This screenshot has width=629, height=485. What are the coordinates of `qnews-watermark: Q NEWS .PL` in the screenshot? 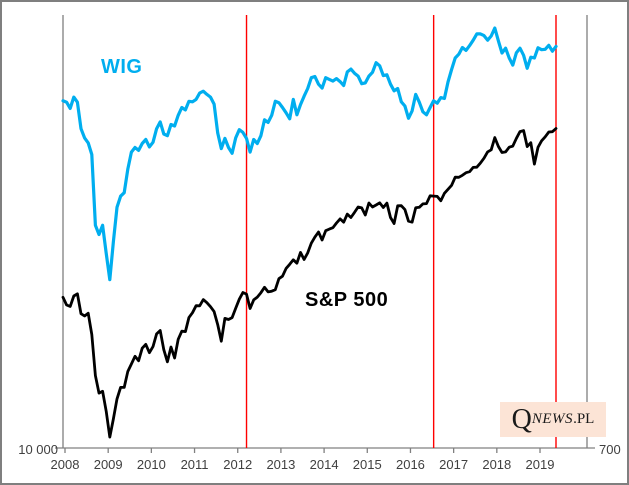 It's located at (553, 419).